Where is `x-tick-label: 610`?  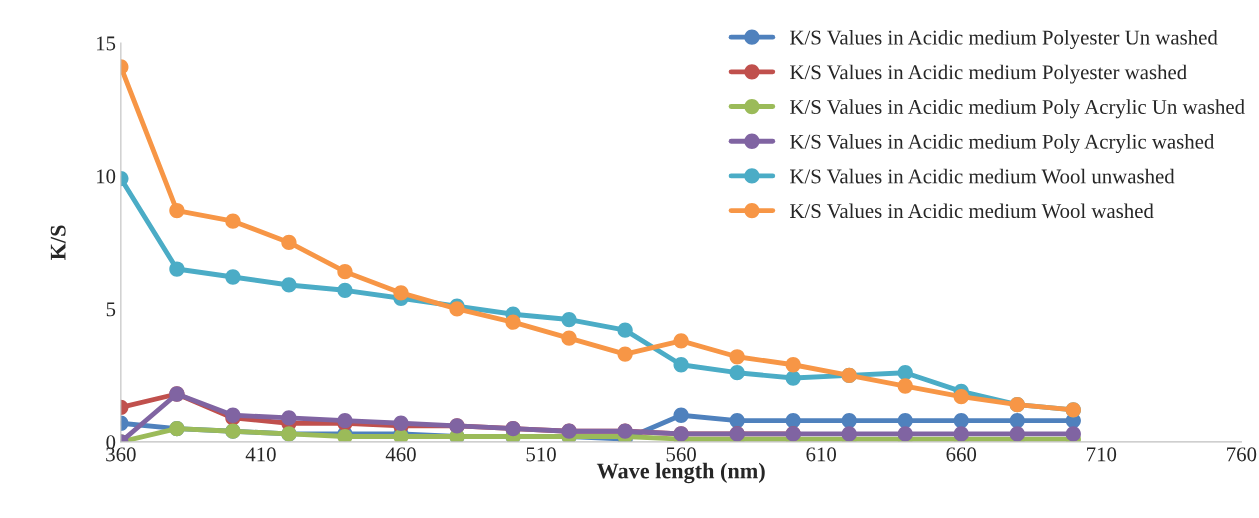 x-tick-label: 610 is located at coordinates (821, 454).